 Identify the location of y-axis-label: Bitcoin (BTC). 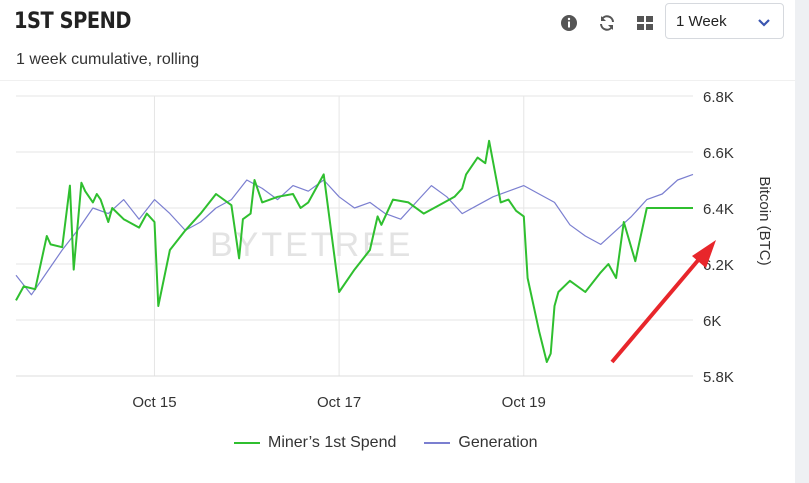
(764, 220).